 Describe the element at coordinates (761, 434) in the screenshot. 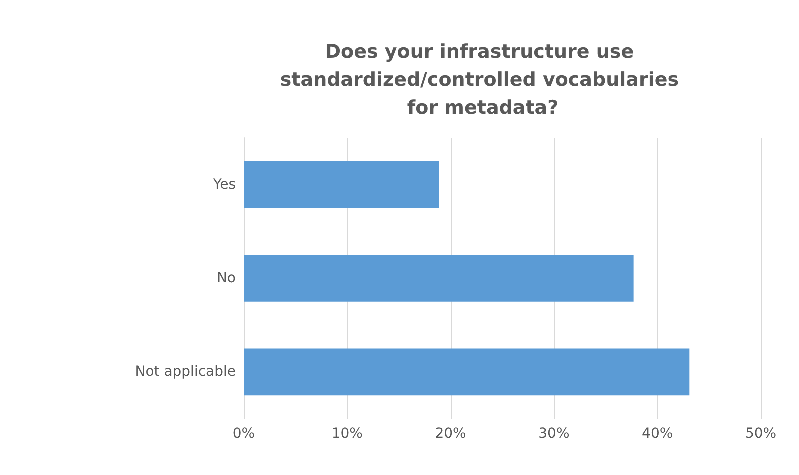

I see `x-tick-label: 50%` at that location.